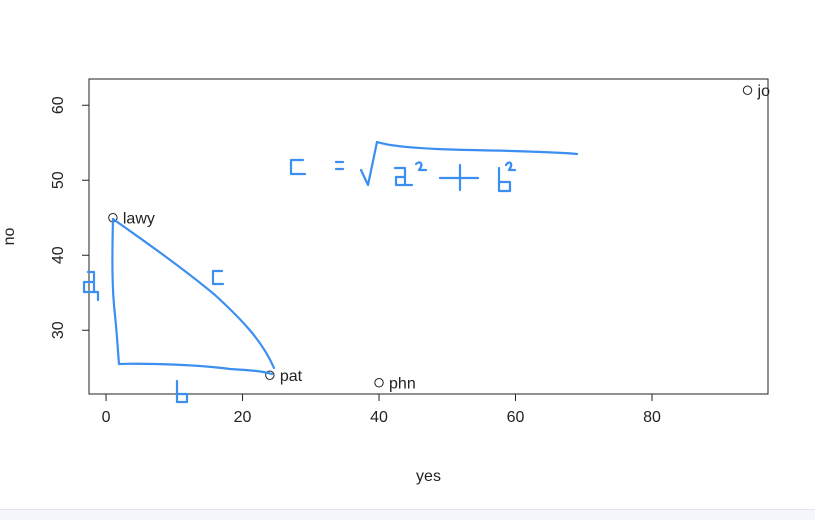  Describe the element at coordinates (270, 375) in the screenshot. I see `point-pat` at that location.